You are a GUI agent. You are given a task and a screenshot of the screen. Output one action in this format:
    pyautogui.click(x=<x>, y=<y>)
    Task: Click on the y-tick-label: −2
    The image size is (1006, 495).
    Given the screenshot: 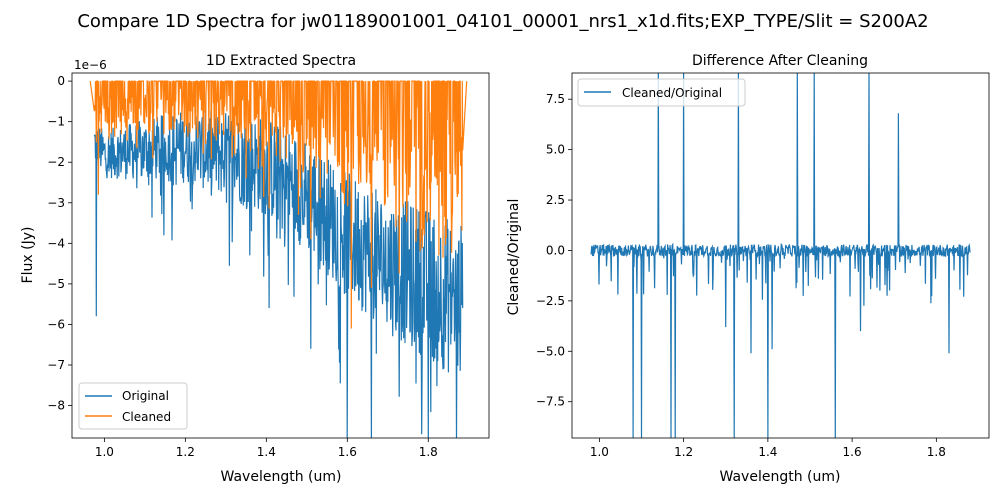 What is the action you would take?
    pyautogui.click(x=56, y=162)
    